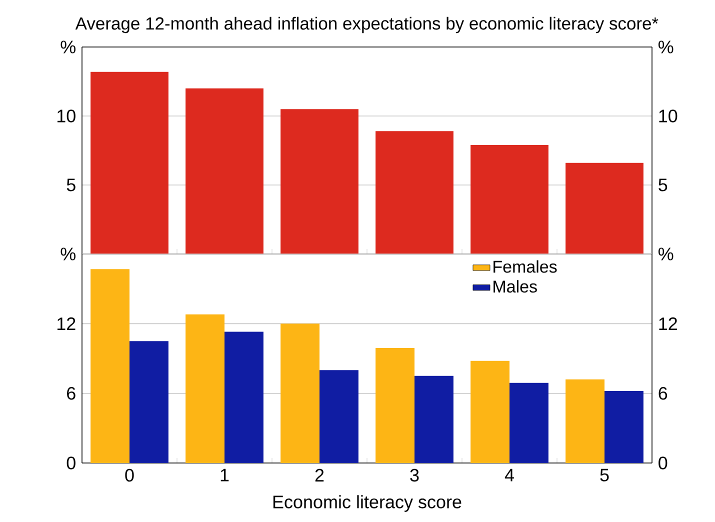 The height and width of the screenshot is (522, 715). Describe the element at coordinates (71, 185) in the screenshot. I see `y-tick-label: 5` at that location.